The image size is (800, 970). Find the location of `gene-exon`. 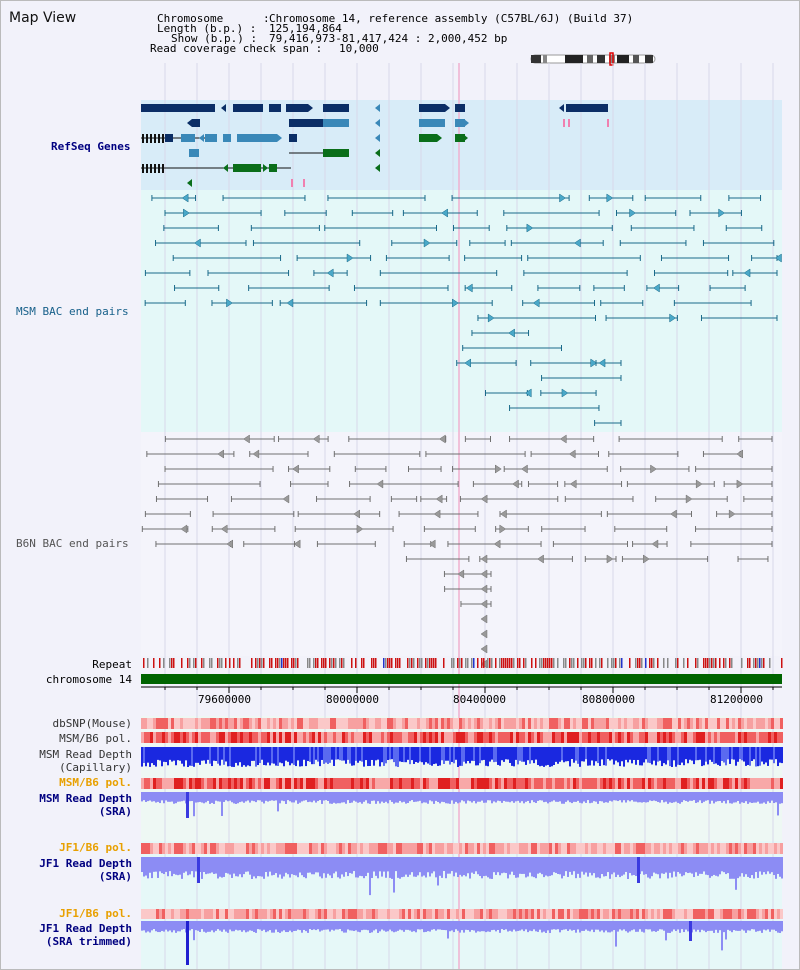

gene-exon is located at coordinates (227, 138).